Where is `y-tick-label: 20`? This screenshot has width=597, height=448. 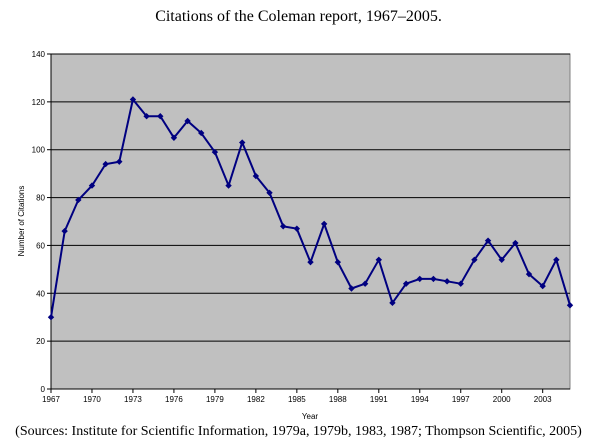
y-tick-label: 20 is located at coordinates (40, 341).